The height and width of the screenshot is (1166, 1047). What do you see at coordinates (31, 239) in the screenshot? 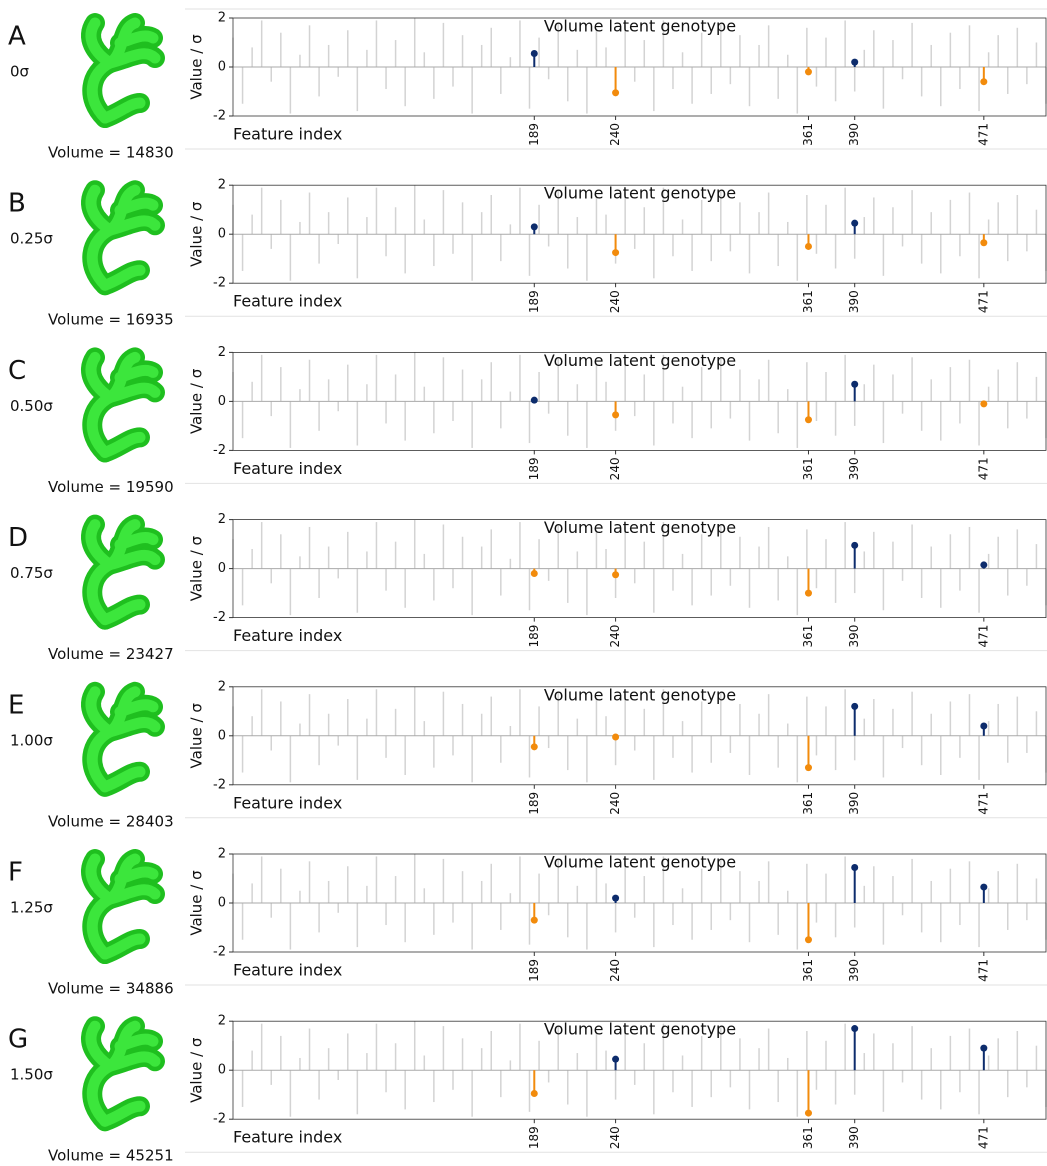
I see `shift-label: 0.25σ` at bounding box center [31, 239].